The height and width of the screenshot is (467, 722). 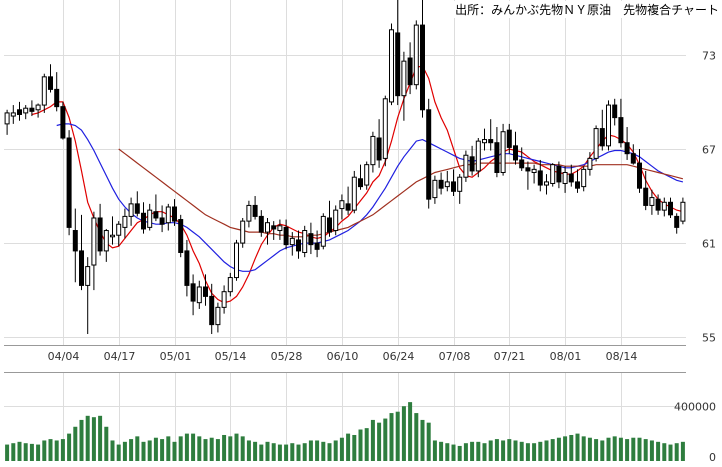 I want to click on volume-bars, so click(x=345, y=431).